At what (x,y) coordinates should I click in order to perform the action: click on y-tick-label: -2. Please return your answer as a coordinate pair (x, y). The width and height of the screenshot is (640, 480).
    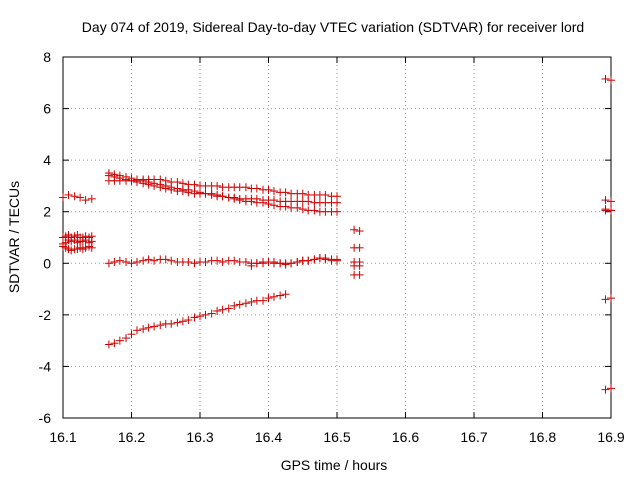
    Looking at the image, I should click on (45, 315).